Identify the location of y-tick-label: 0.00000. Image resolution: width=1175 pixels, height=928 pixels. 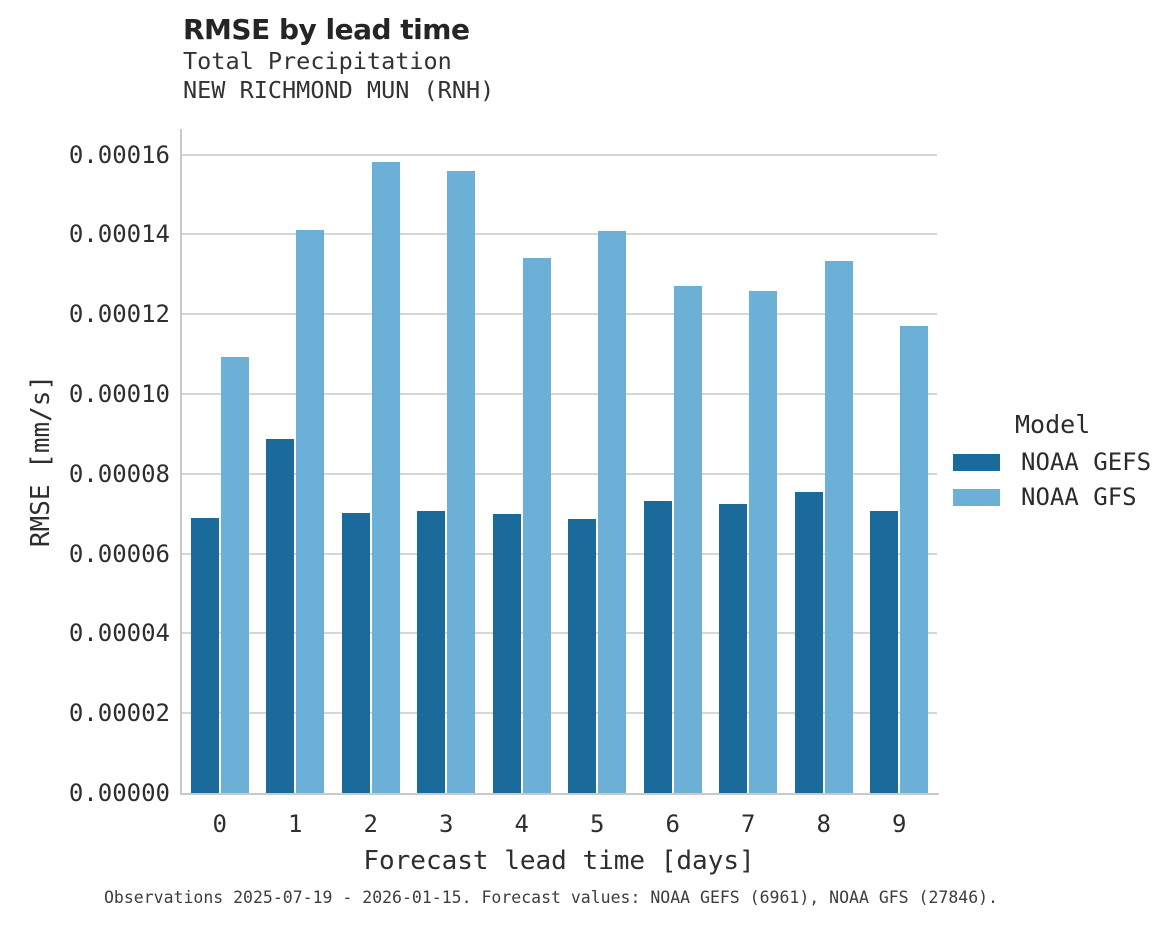
(119, 793).